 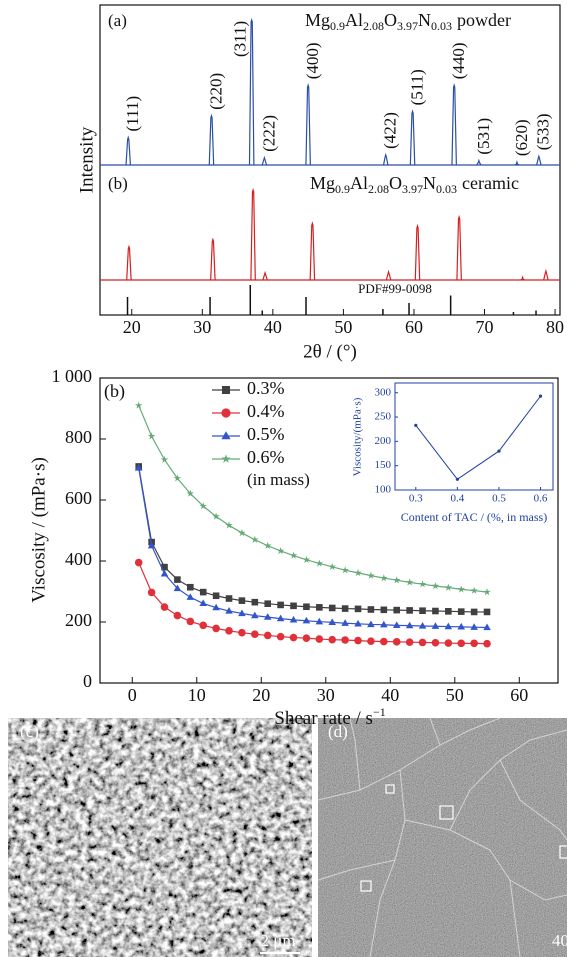 I want to click on image-label: (c), so click(x=29, y=731).